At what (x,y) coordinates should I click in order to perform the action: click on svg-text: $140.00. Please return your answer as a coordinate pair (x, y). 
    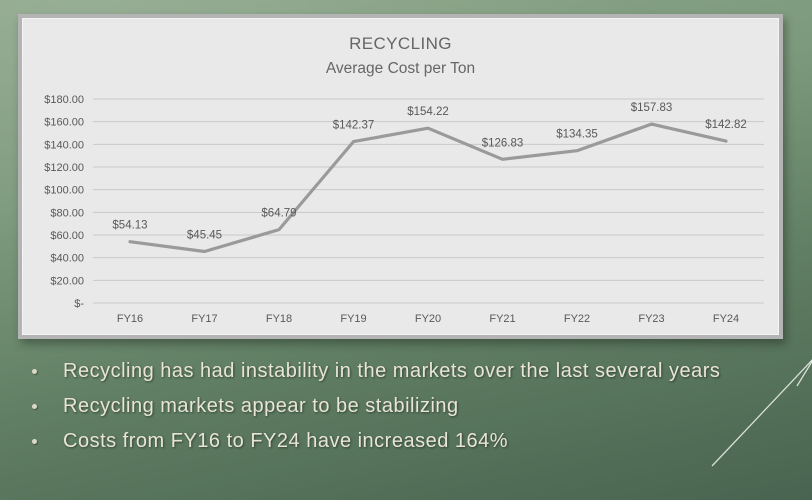
    Looking at the image, I should click on (64, 145).